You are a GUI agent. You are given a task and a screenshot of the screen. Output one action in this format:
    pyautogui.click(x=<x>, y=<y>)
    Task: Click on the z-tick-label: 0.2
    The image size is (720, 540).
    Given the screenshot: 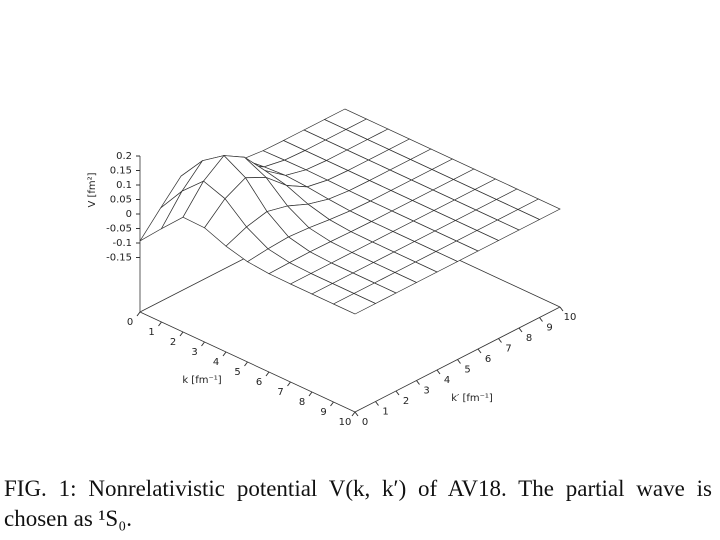 What is the action you would take?
    pyautogui.click(x=124, y=156)
    